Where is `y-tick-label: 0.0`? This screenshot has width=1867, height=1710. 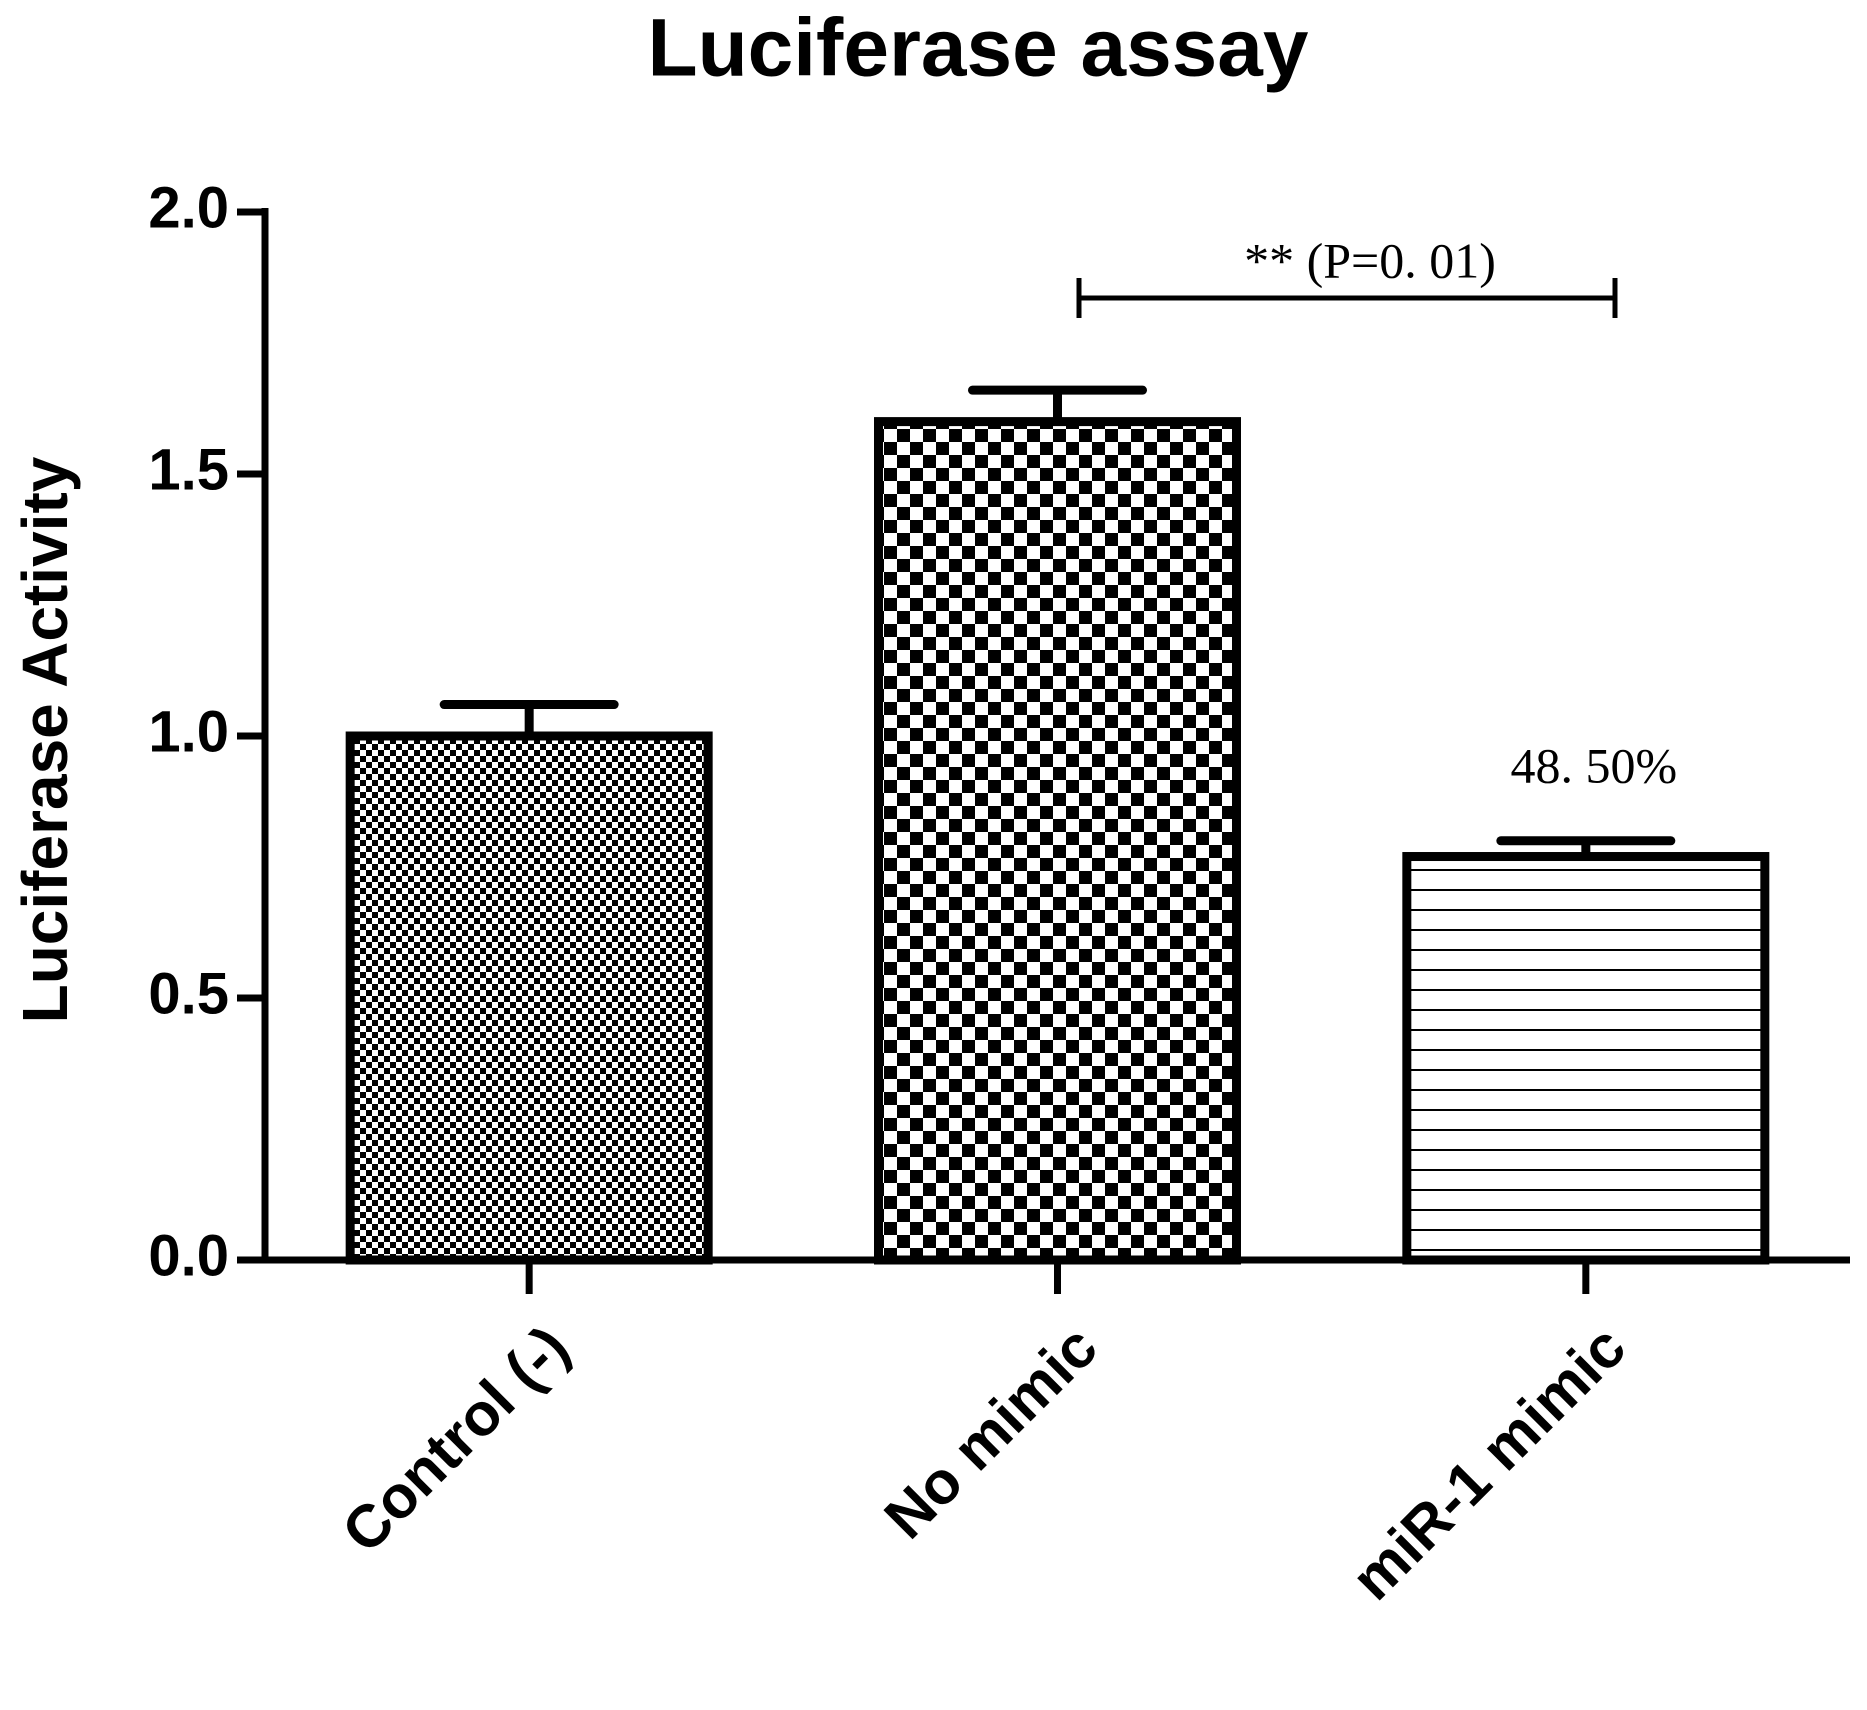
y-tick-label: 0.0 is located at coordinates (188, 1255).